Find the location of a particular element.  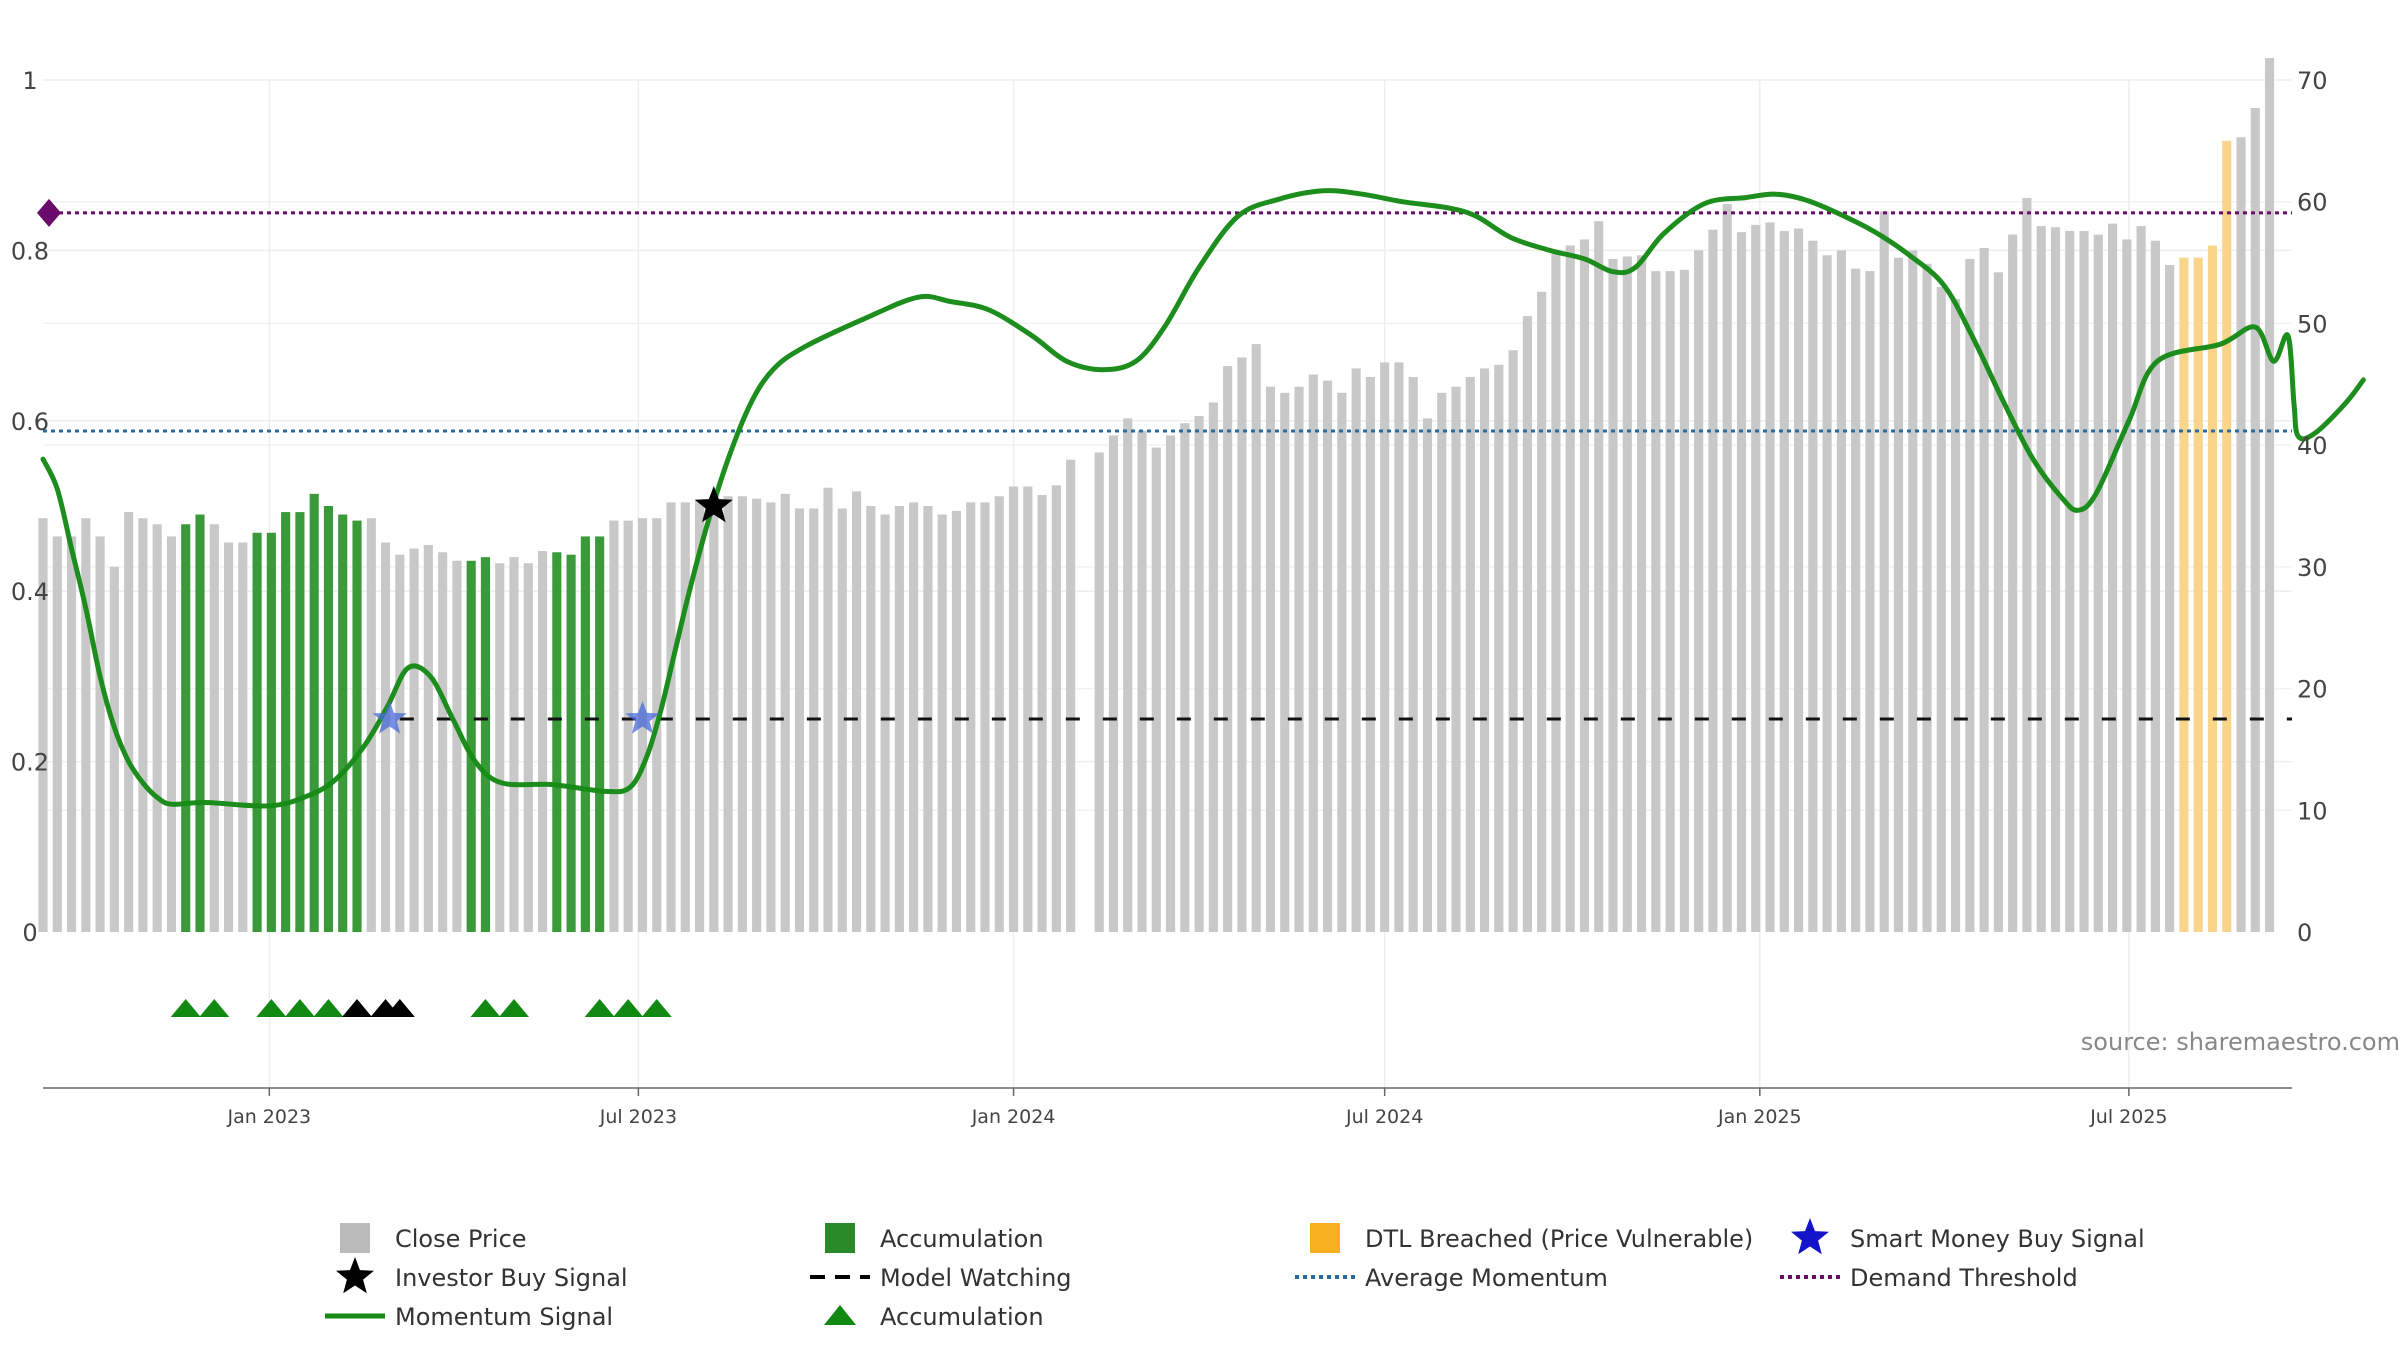

signal-markers is located at coordinates (451, 751).